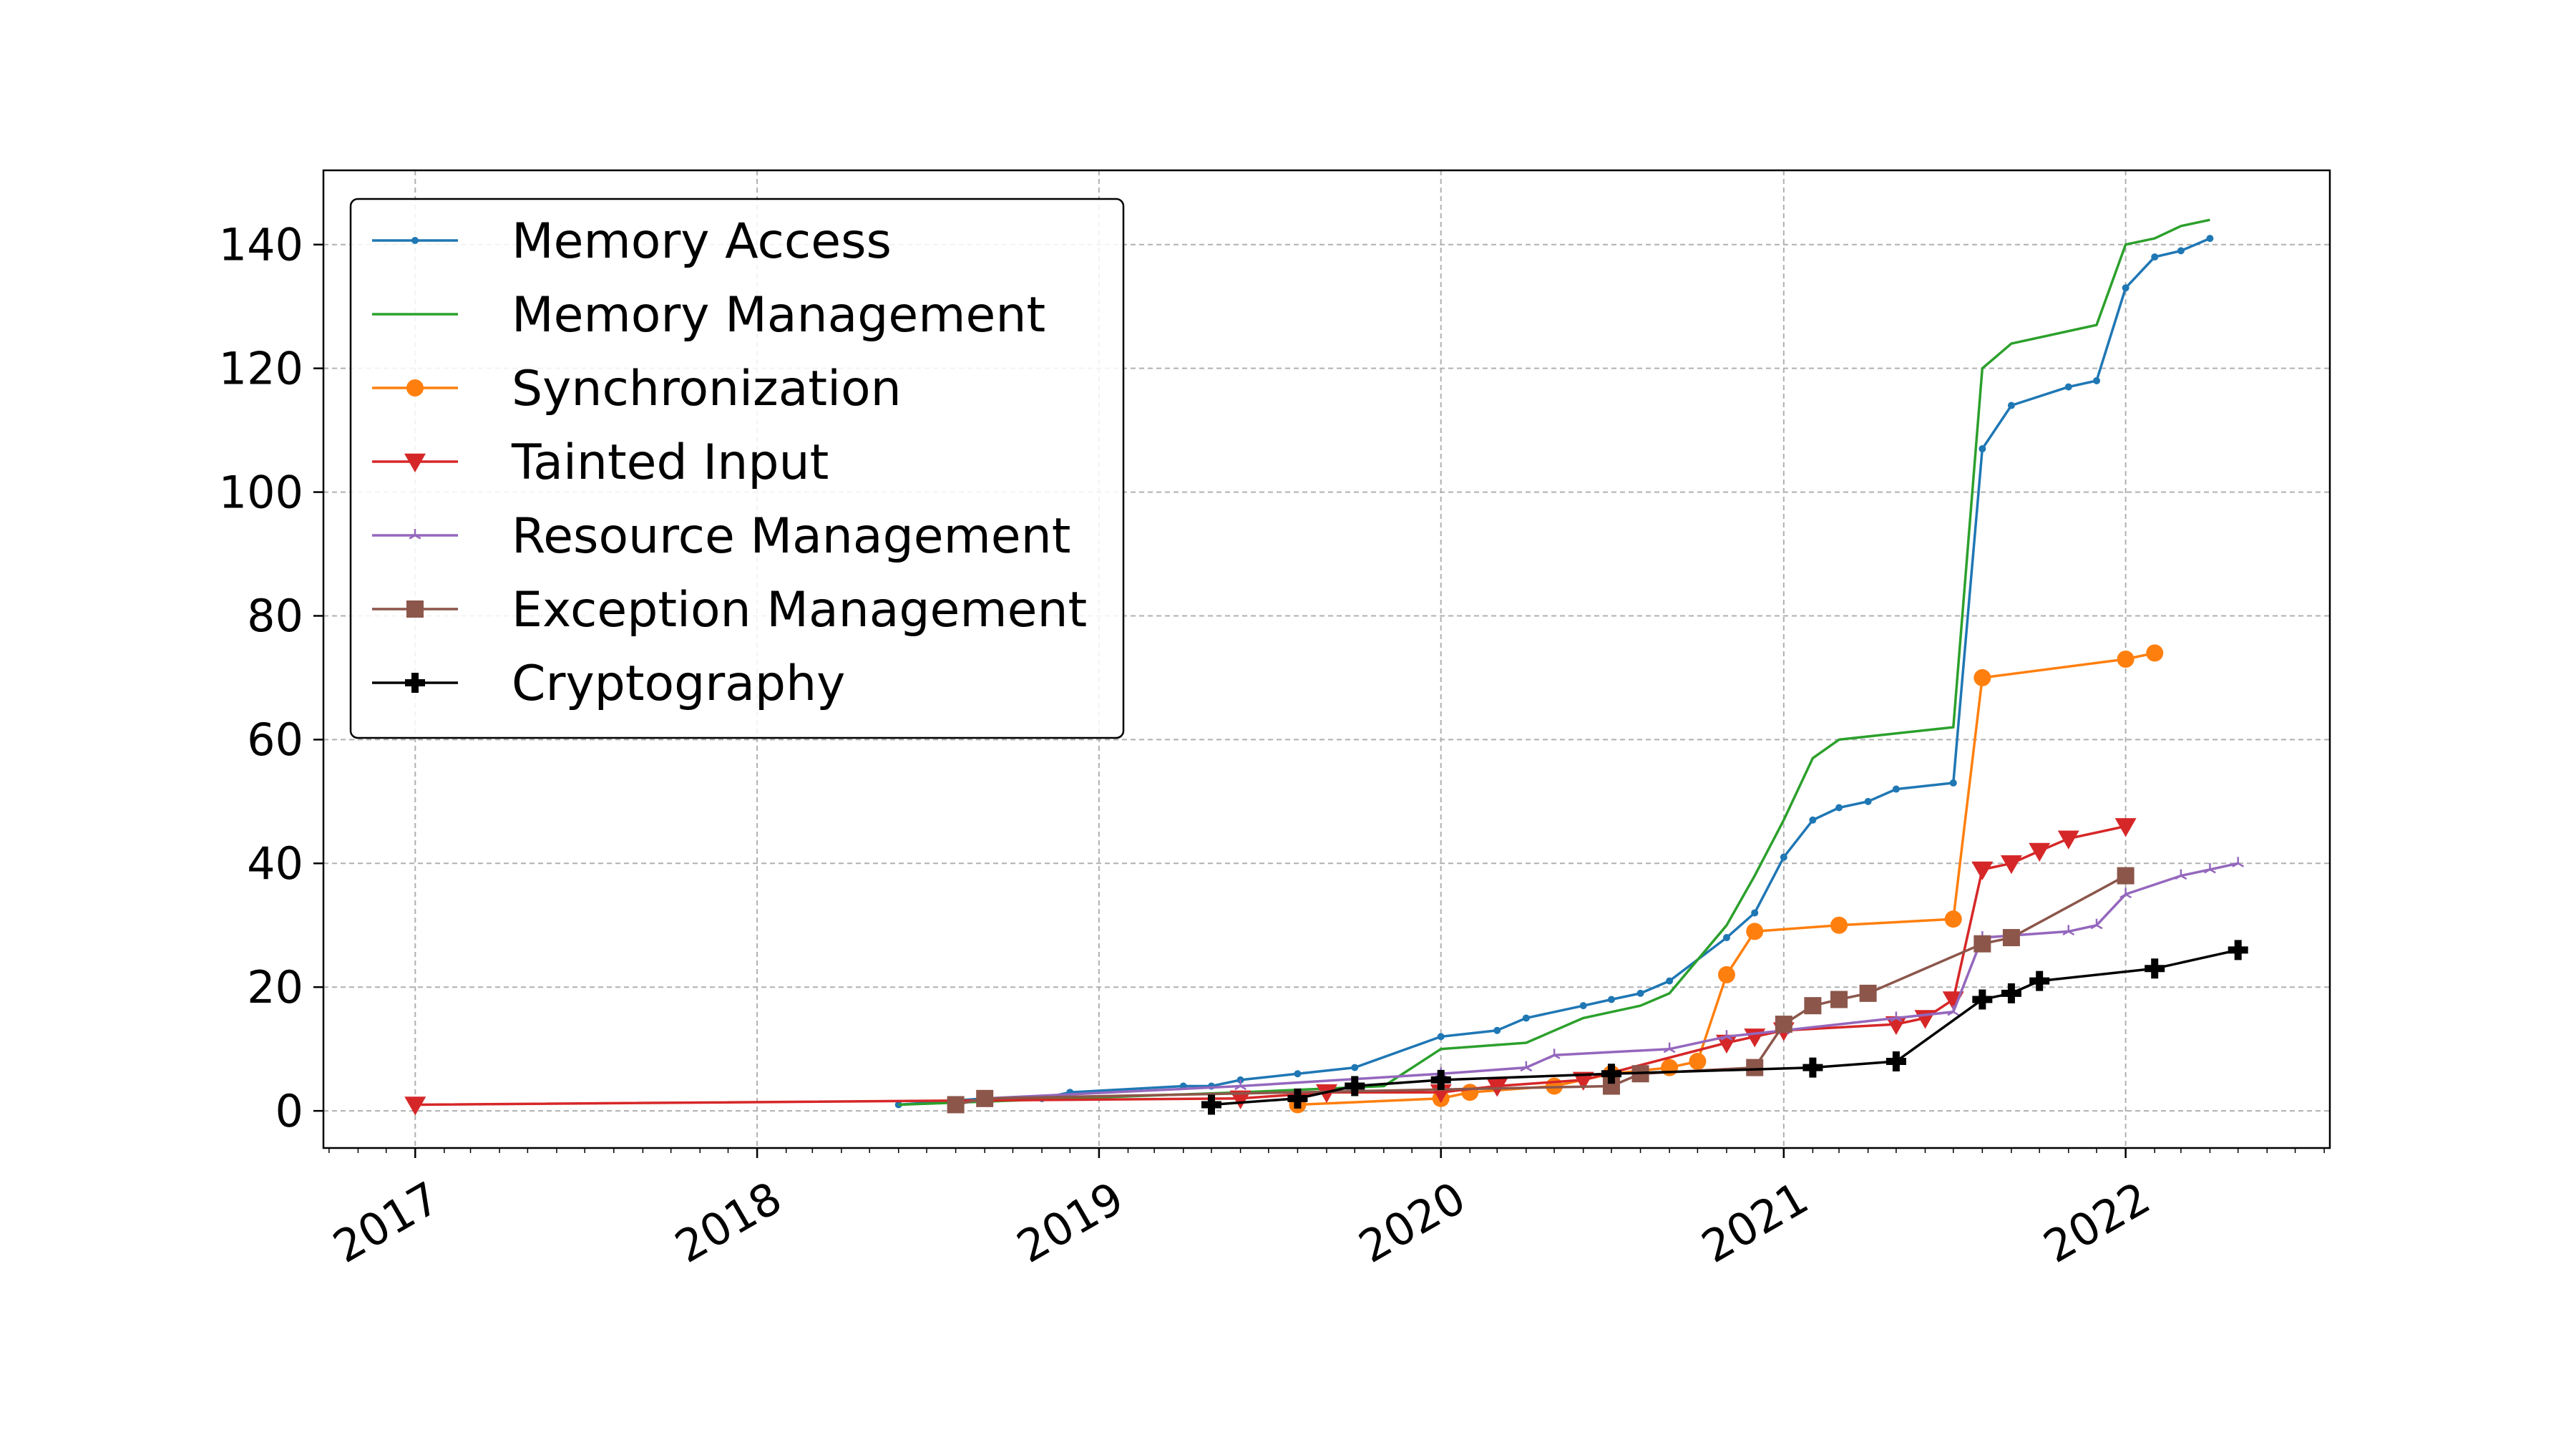  What do you see at coordinates (791, 537) in the screenshot?
I see `legend-label: Resource Management` at bounding box center [791, 537].